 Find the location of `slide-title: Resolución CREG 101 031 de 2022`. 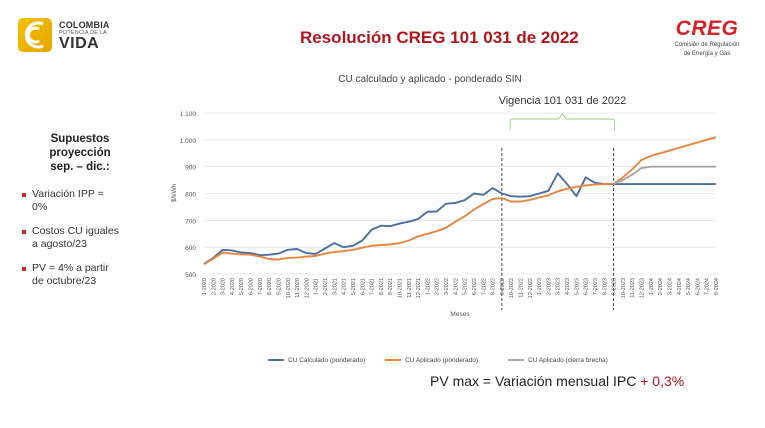

slide-title: Resolución CREG 101 031 de 2022 is located at coordinates (439, 37).